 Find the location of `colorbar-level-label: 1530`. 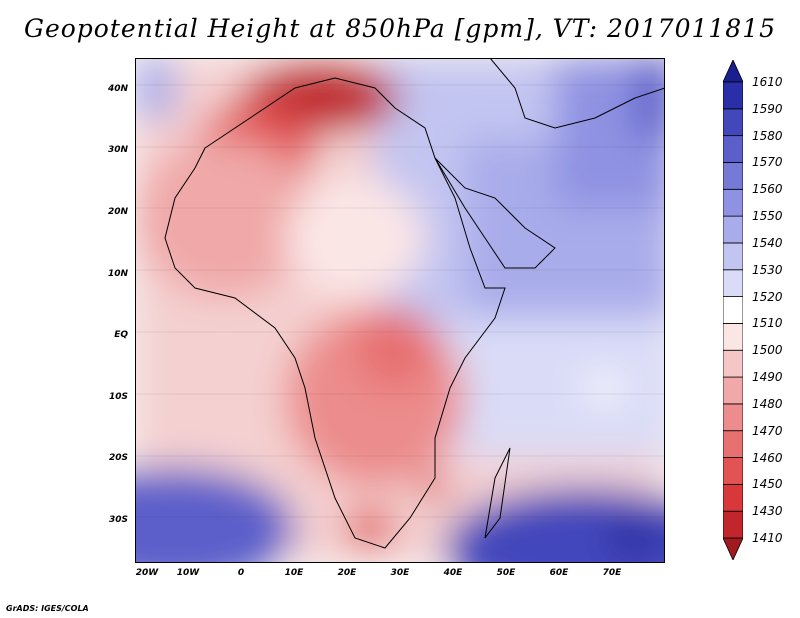

colorbar-level-label: 1530 is located at coordinates (767, 269).